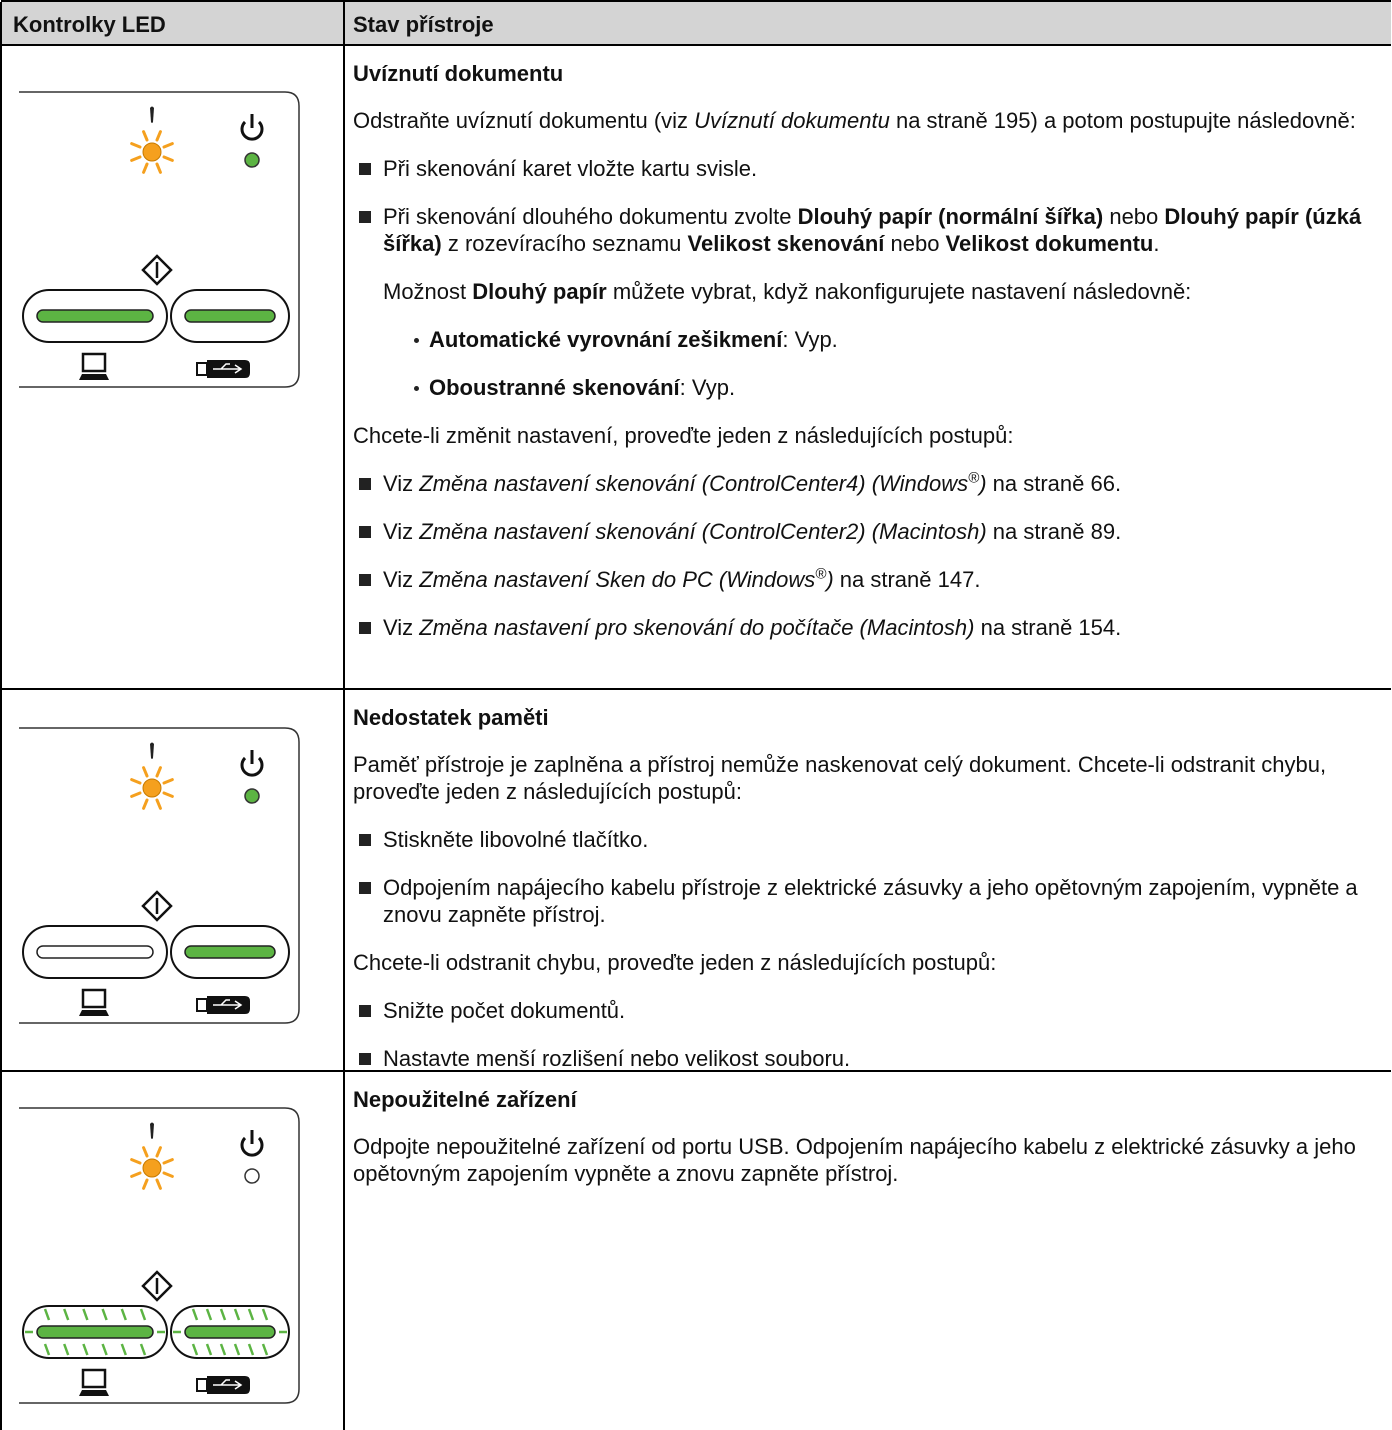 This screenshot has height=1430, width=1392. Describe the element at coordinates (564, 243) in the screenshot. I see `text: z rozevíracího seznamu` at that location.